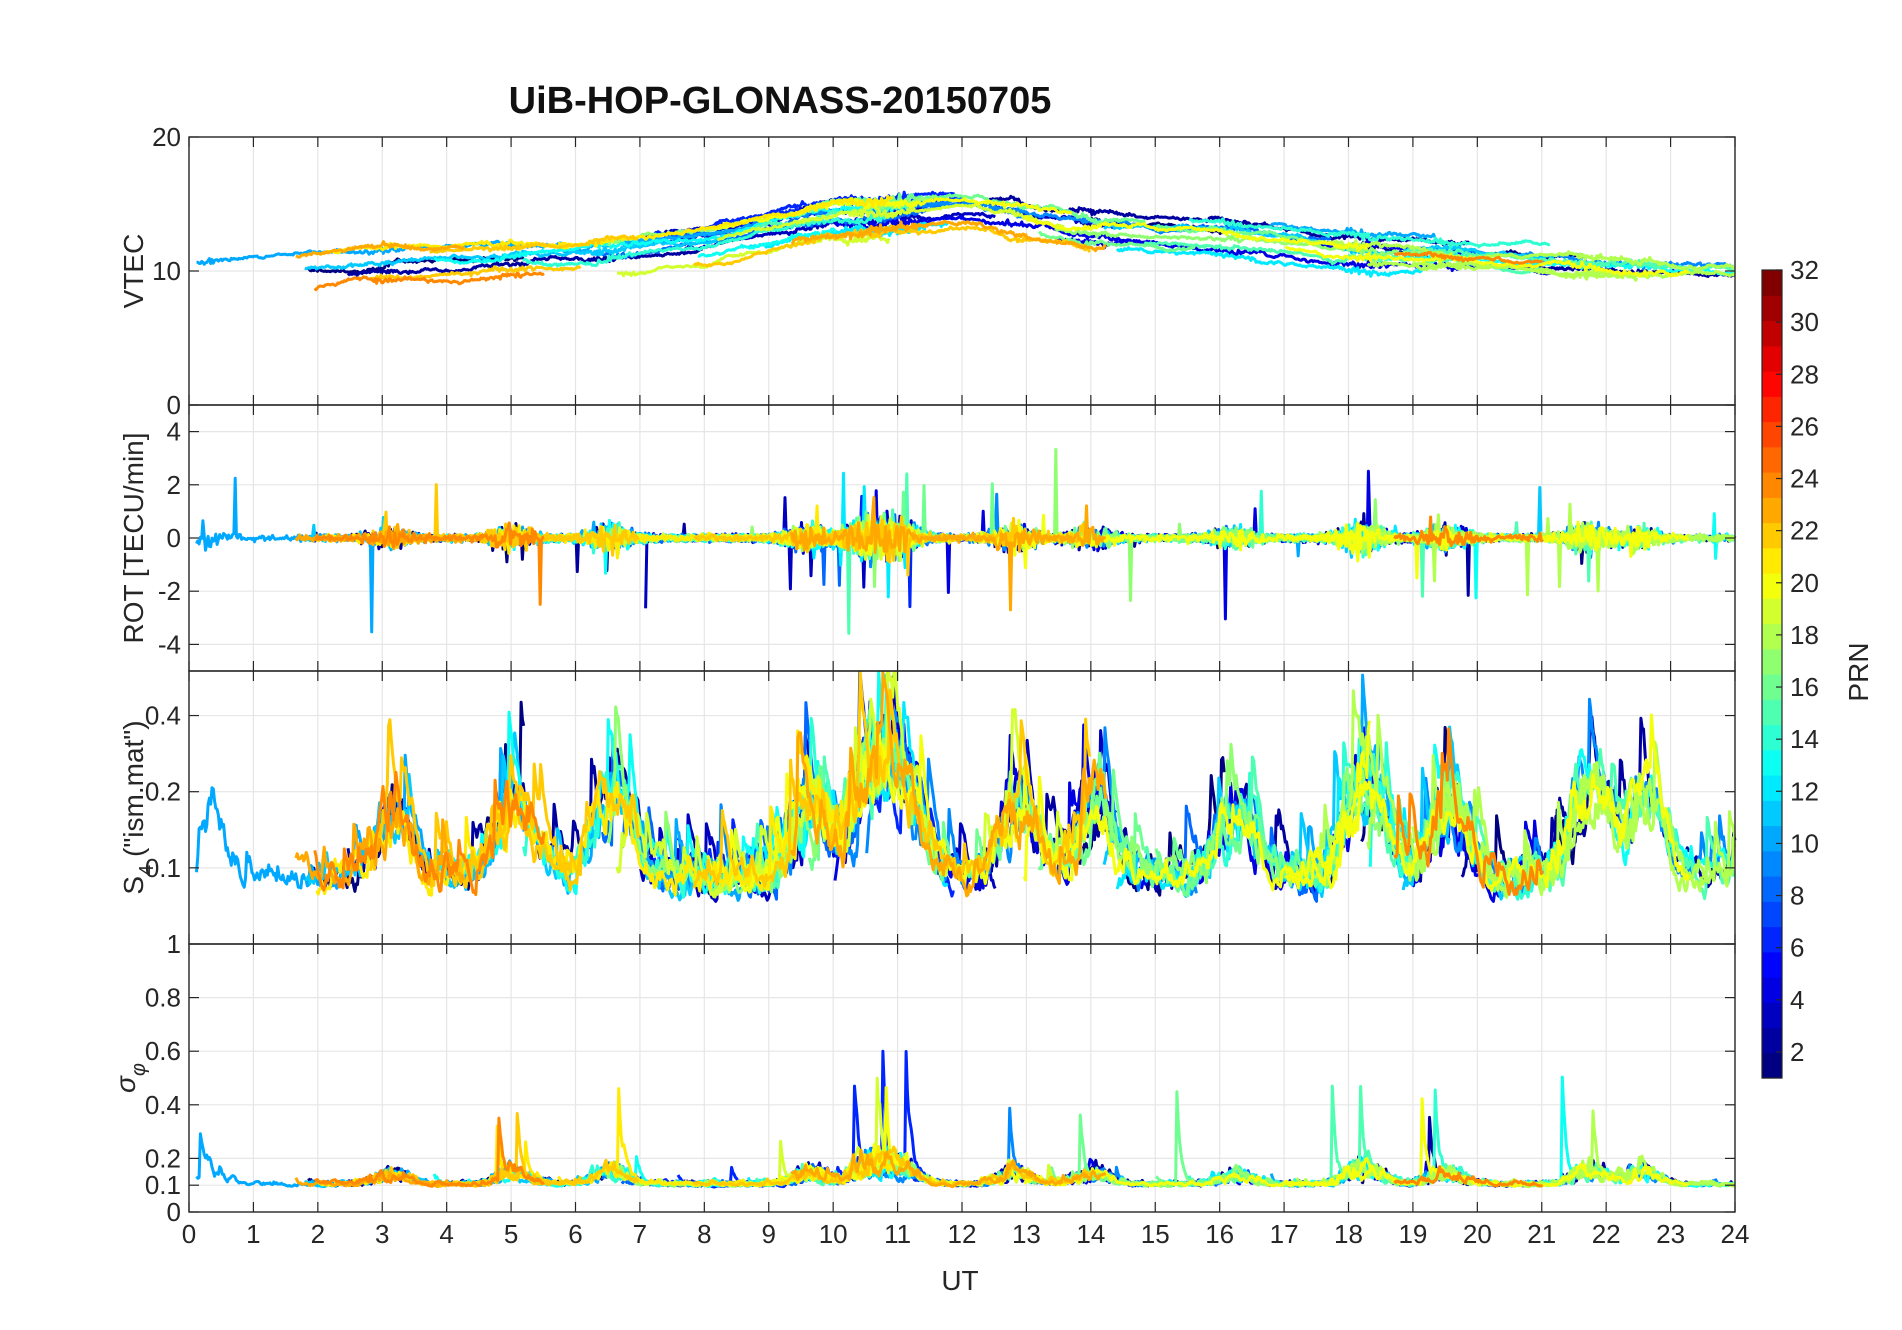 The image size is (1902, 1330). Describe the element at coordinates (769, 1234) in the screenshot. I see `x-tick-label: 9` at that location.